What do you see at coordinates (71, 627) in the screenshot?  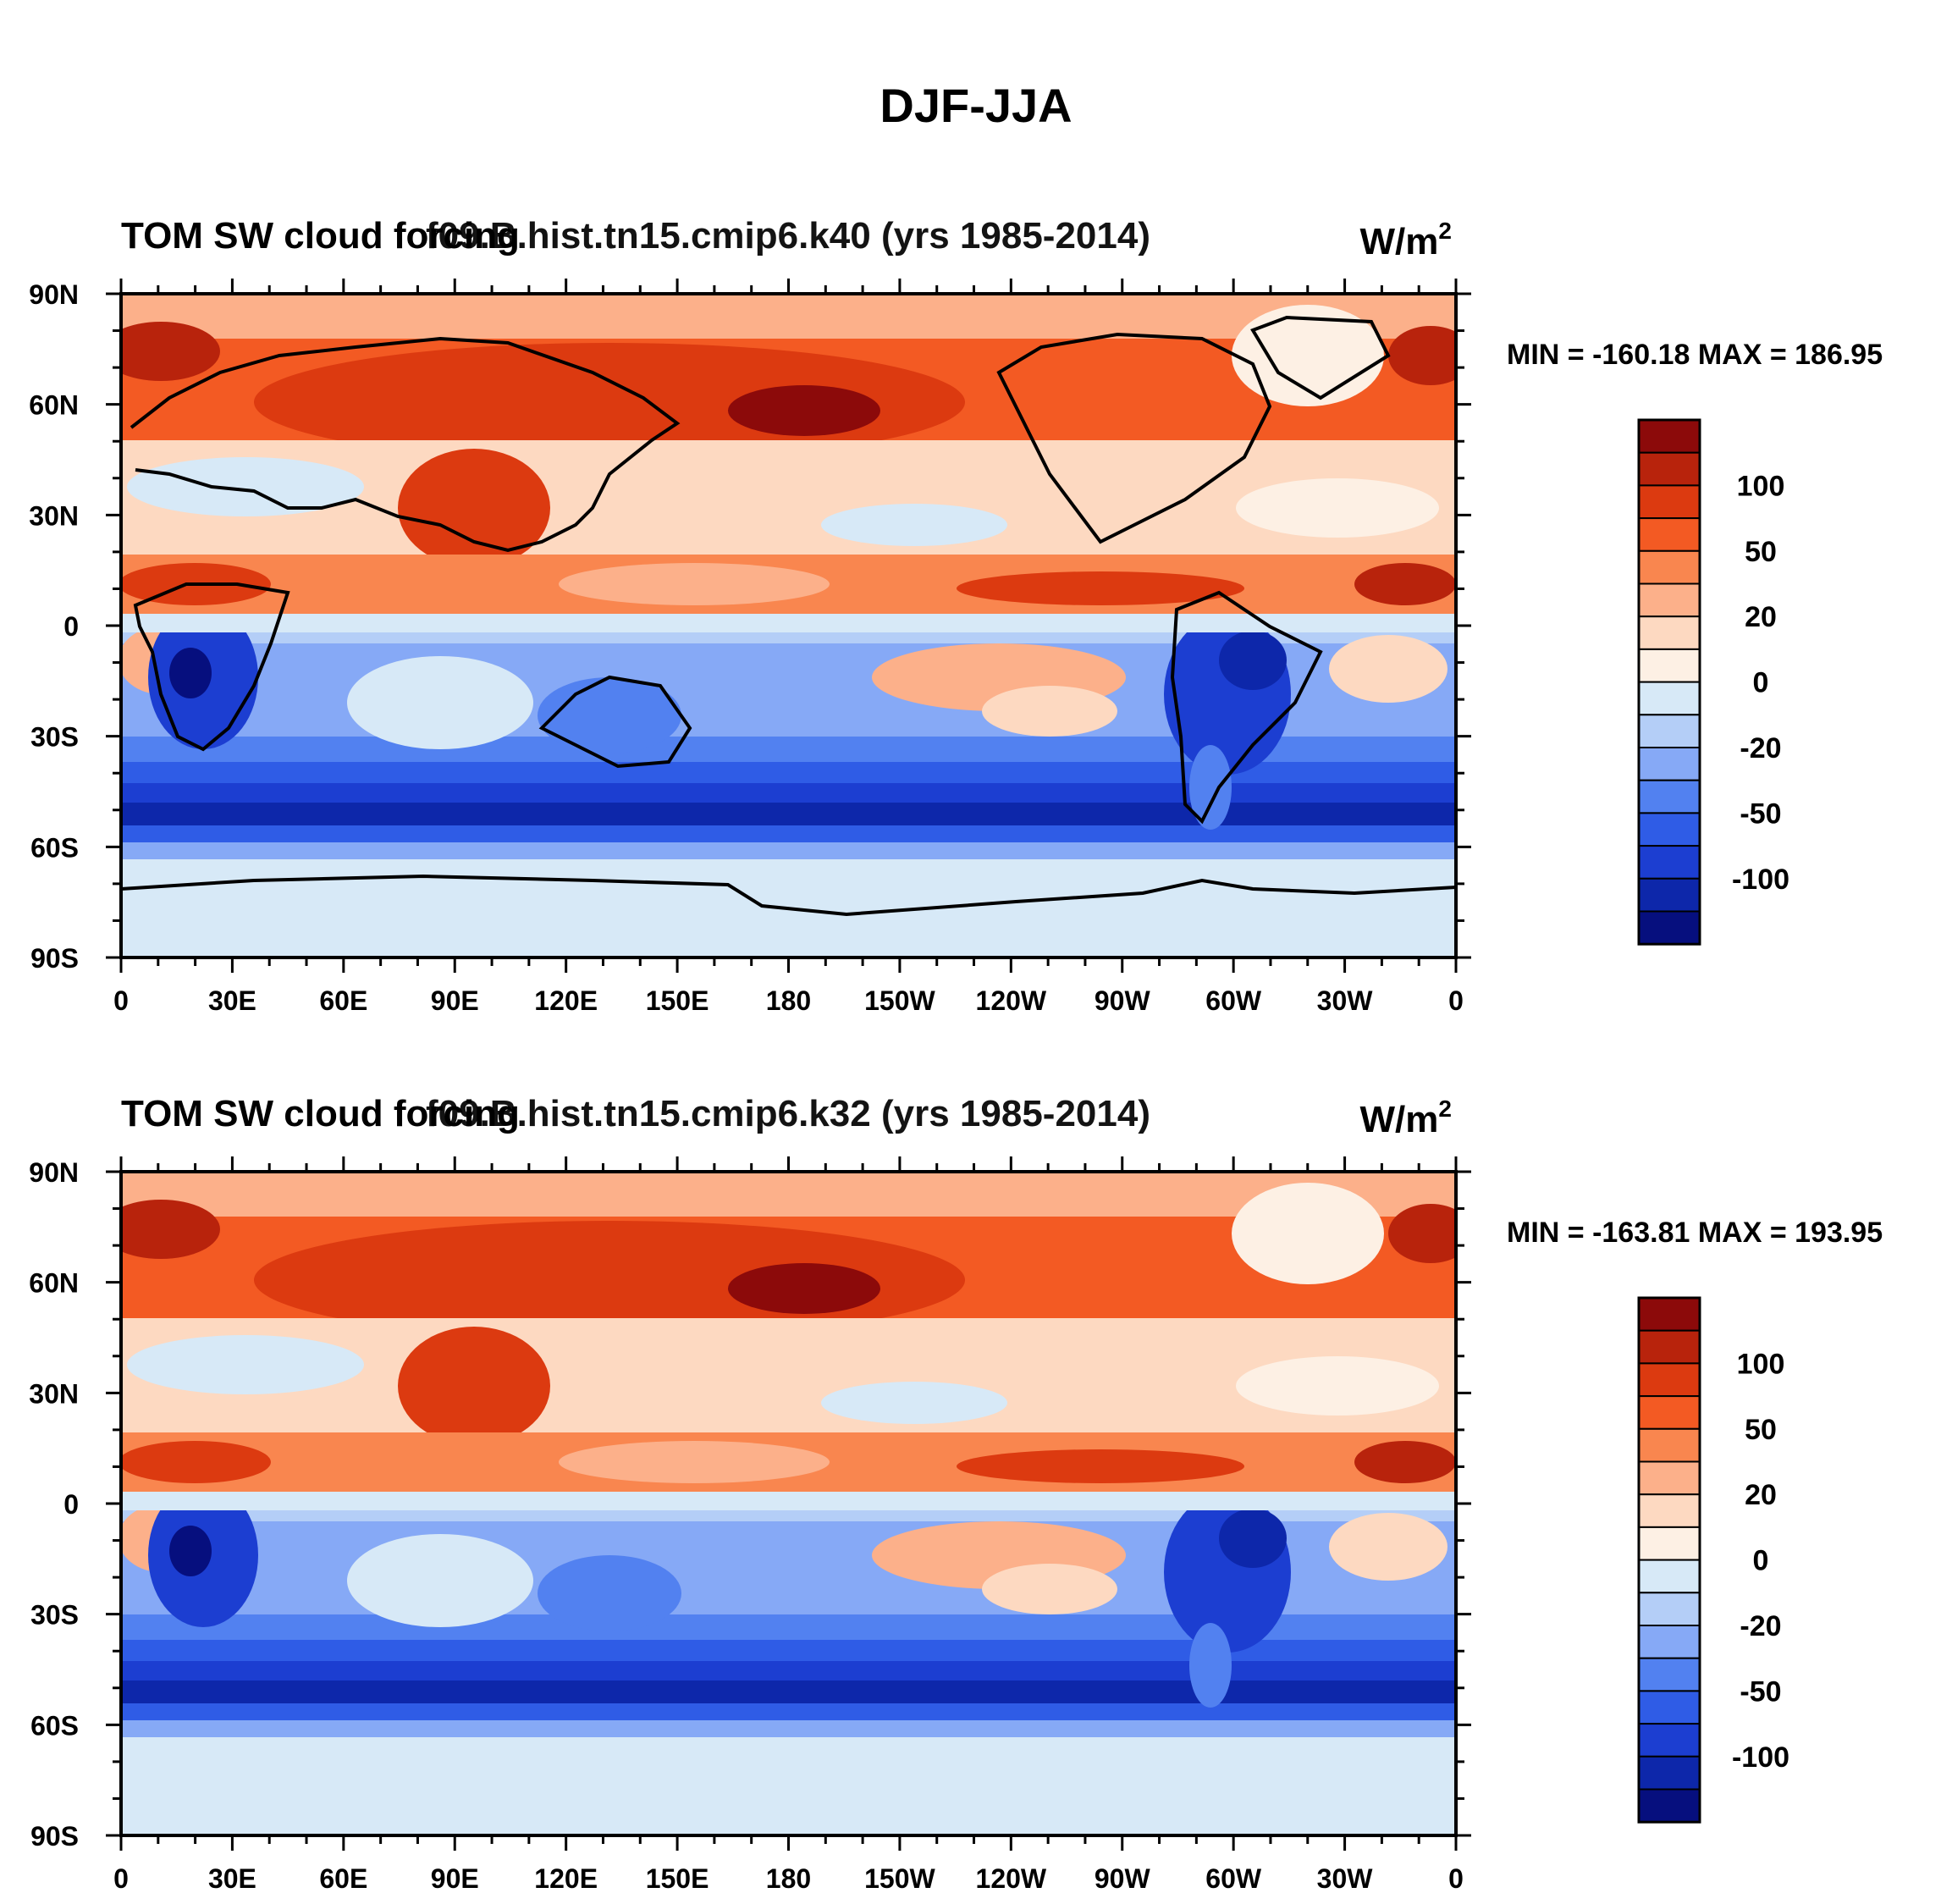 I see `y-tick-label: 0` at bounding box center [71, 627].